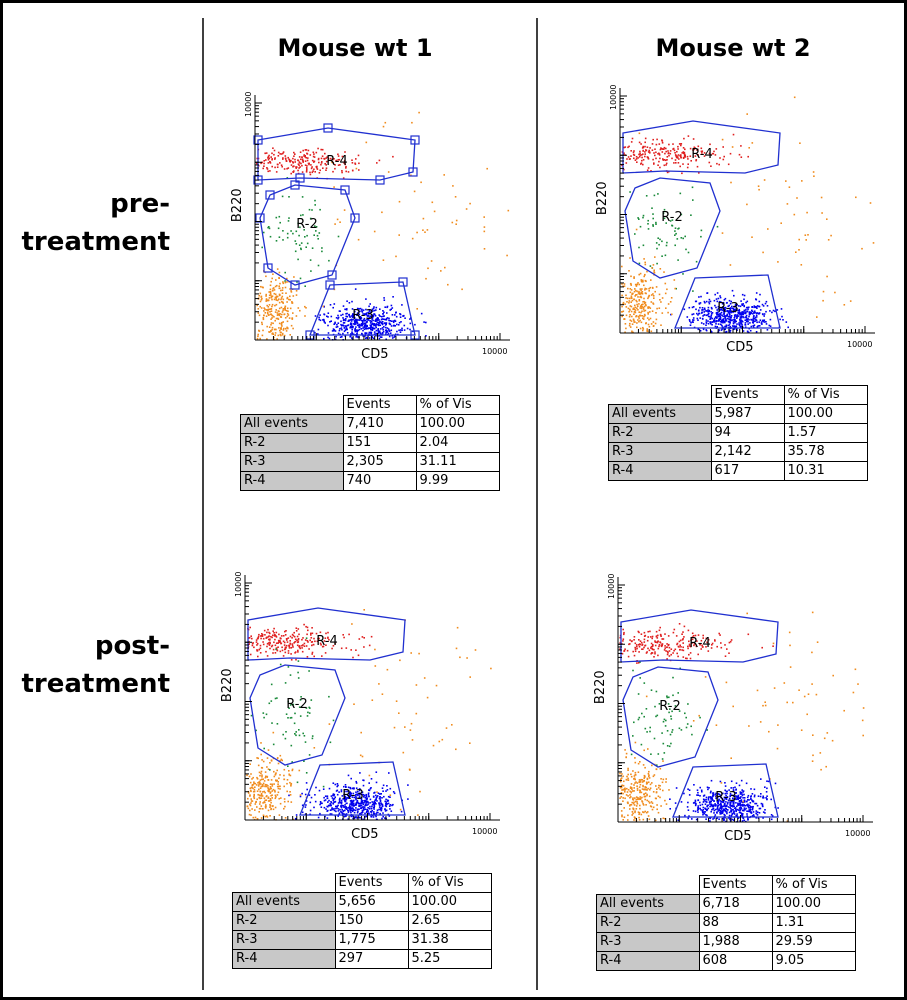  Describe the element at coordinates (403, 282) in the screenshot. I see `gate-handle` at that location.